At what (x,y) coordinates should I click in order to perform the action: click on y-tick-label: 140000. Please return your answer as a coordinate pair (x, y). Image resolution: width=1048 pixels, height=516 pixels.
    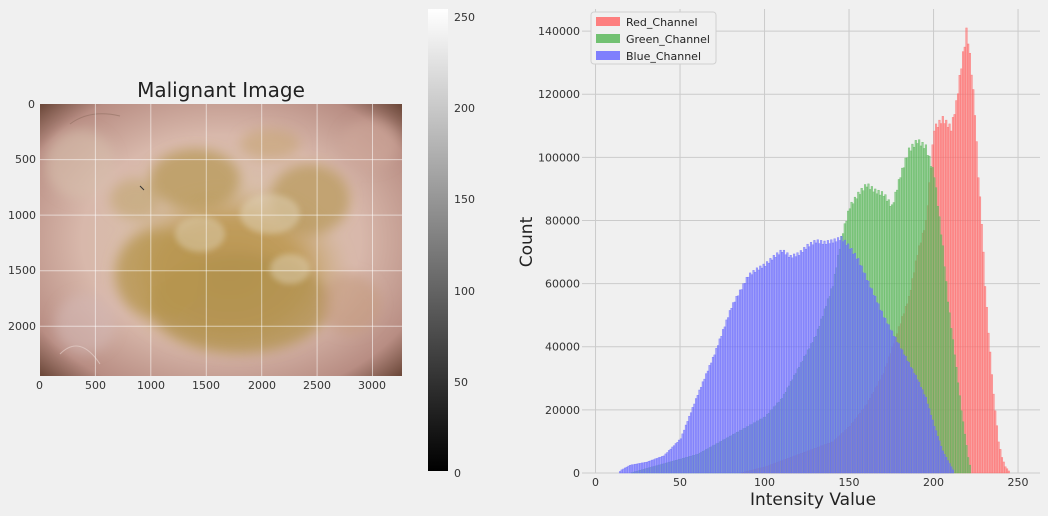
    Looking at the image, I should click on (559, 31).